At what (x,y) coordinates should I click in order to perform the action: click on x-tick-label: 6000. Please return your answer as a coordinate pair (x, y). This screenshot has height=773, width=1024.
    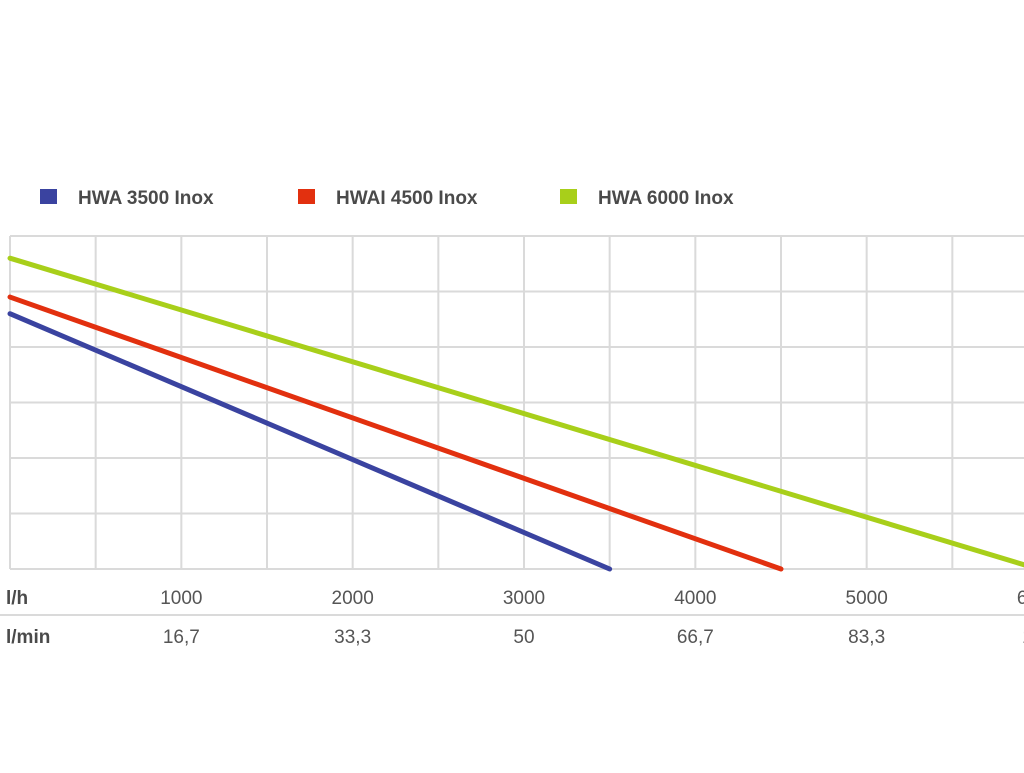
    Looking at the image, I should click on (1020, 598).